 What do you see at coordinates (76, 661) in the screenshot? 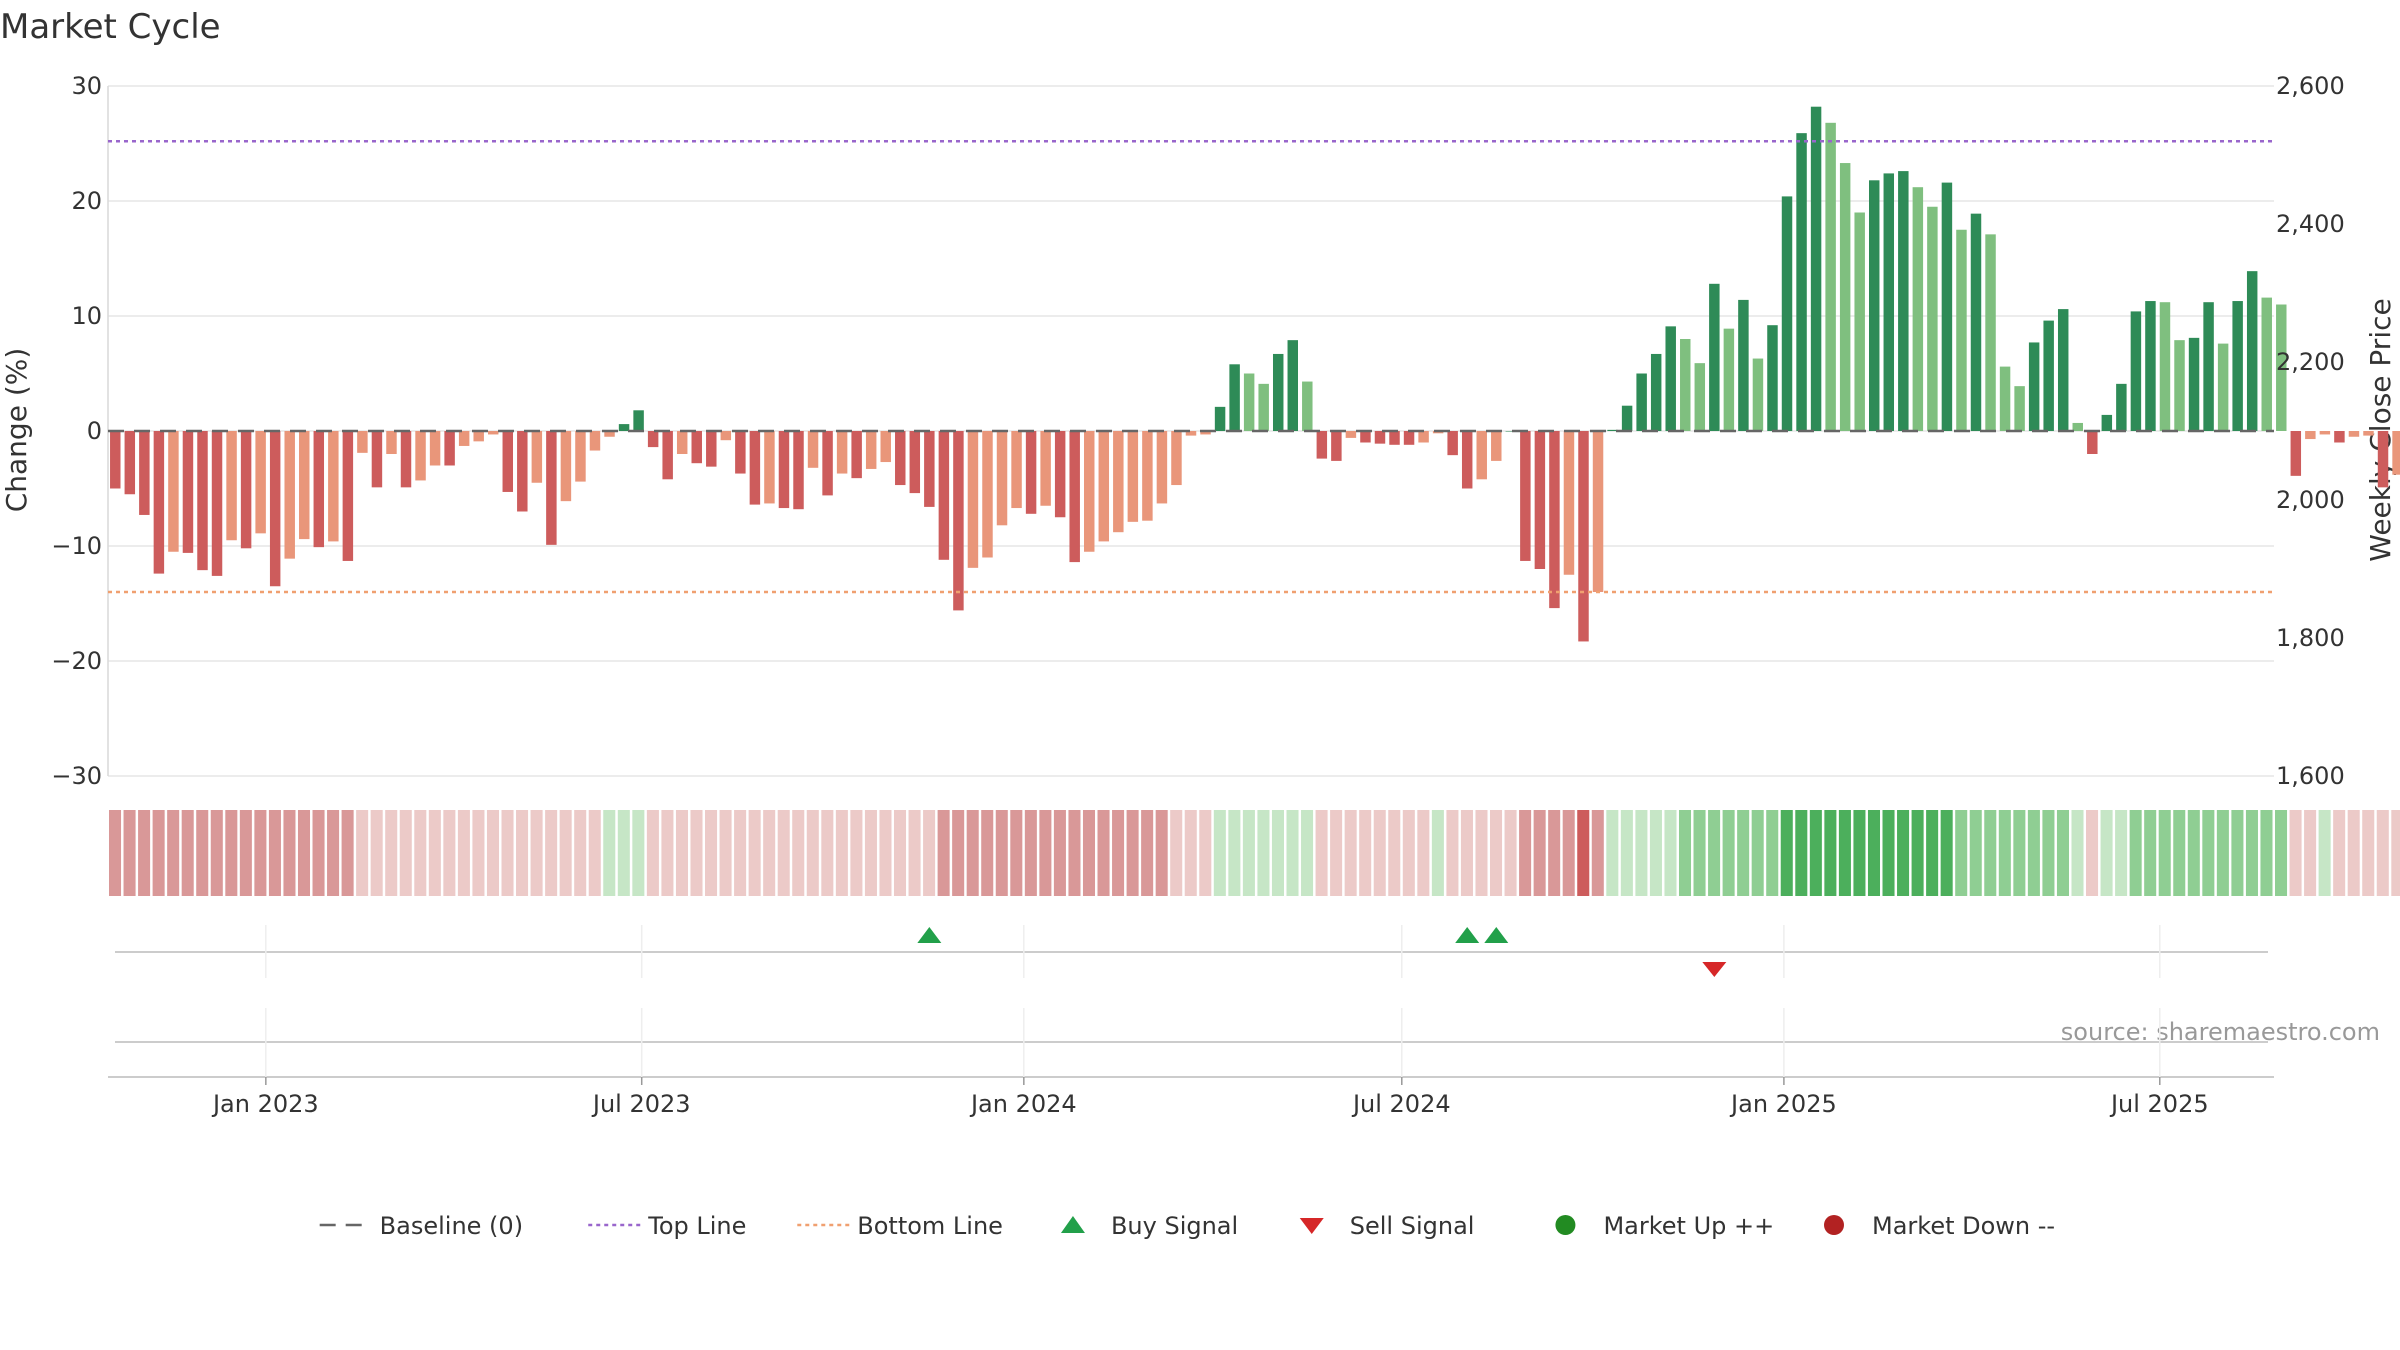
I see `y-tick-label: −20` at bounding box center [76, 661].